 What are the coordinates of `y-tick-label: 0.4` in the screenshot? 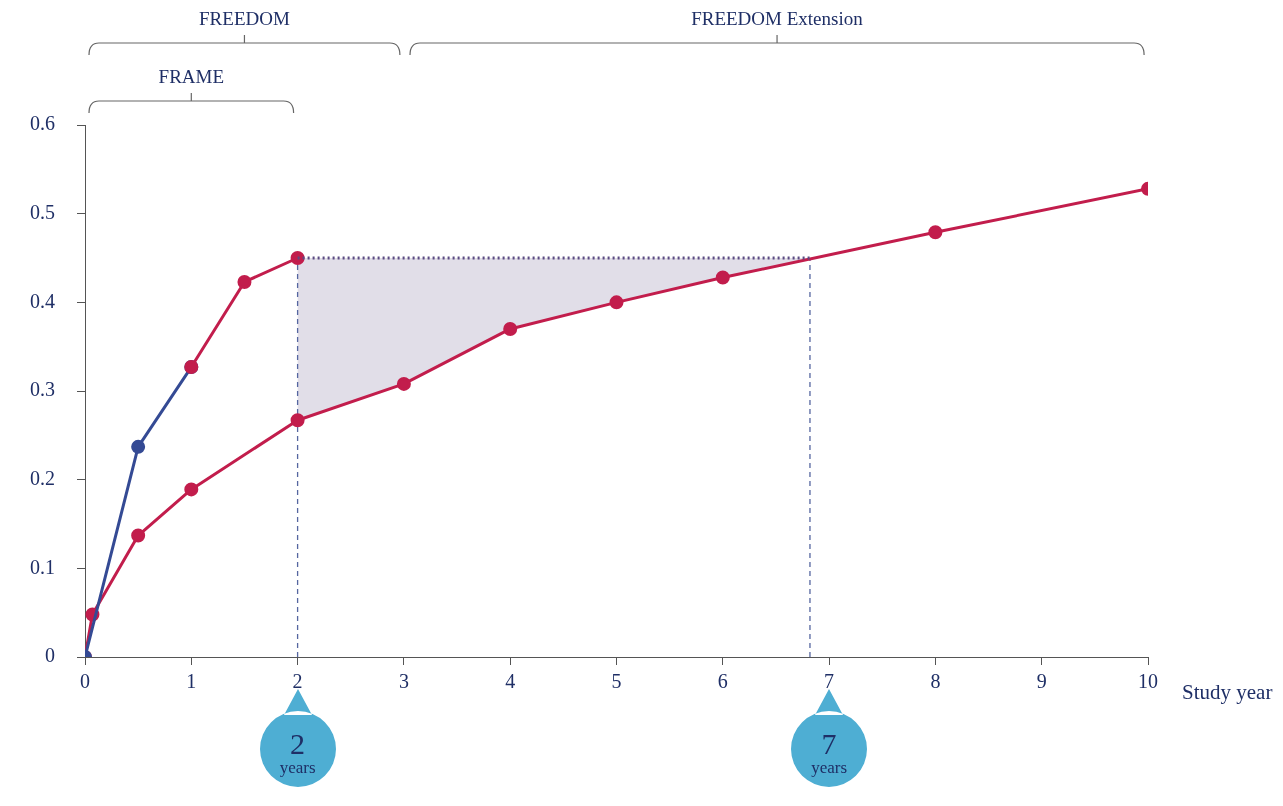 It's located at (42, 300).